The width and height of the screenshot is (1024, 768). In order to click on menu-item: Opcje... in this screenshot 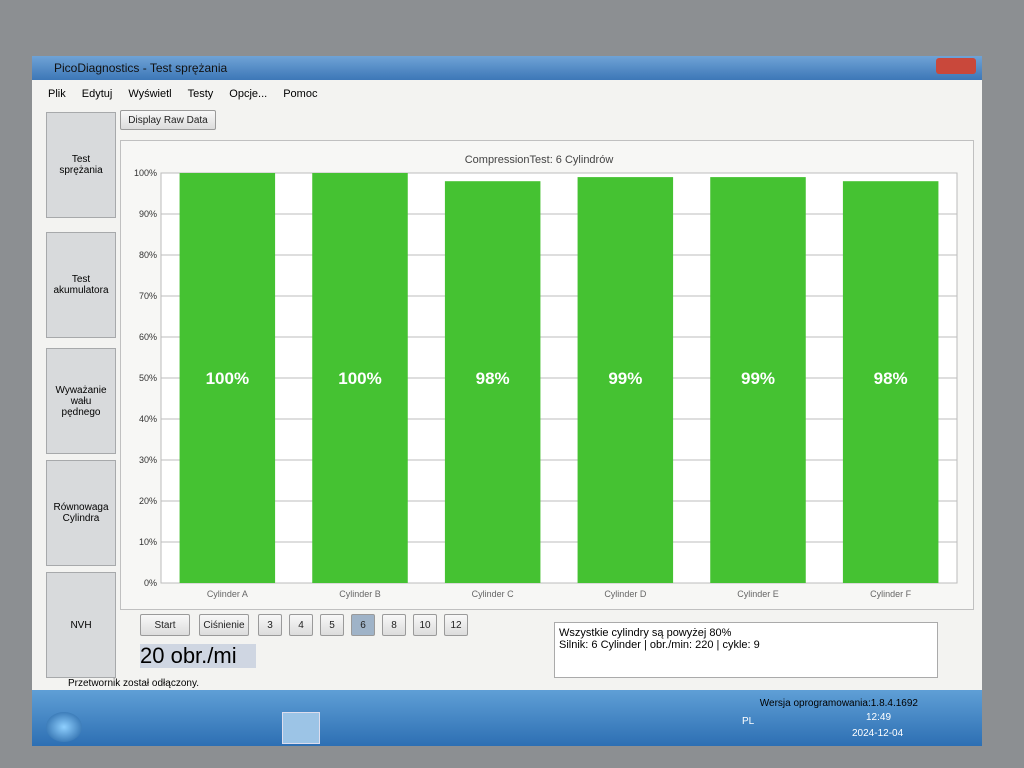, I will do `click(248, 94)`.